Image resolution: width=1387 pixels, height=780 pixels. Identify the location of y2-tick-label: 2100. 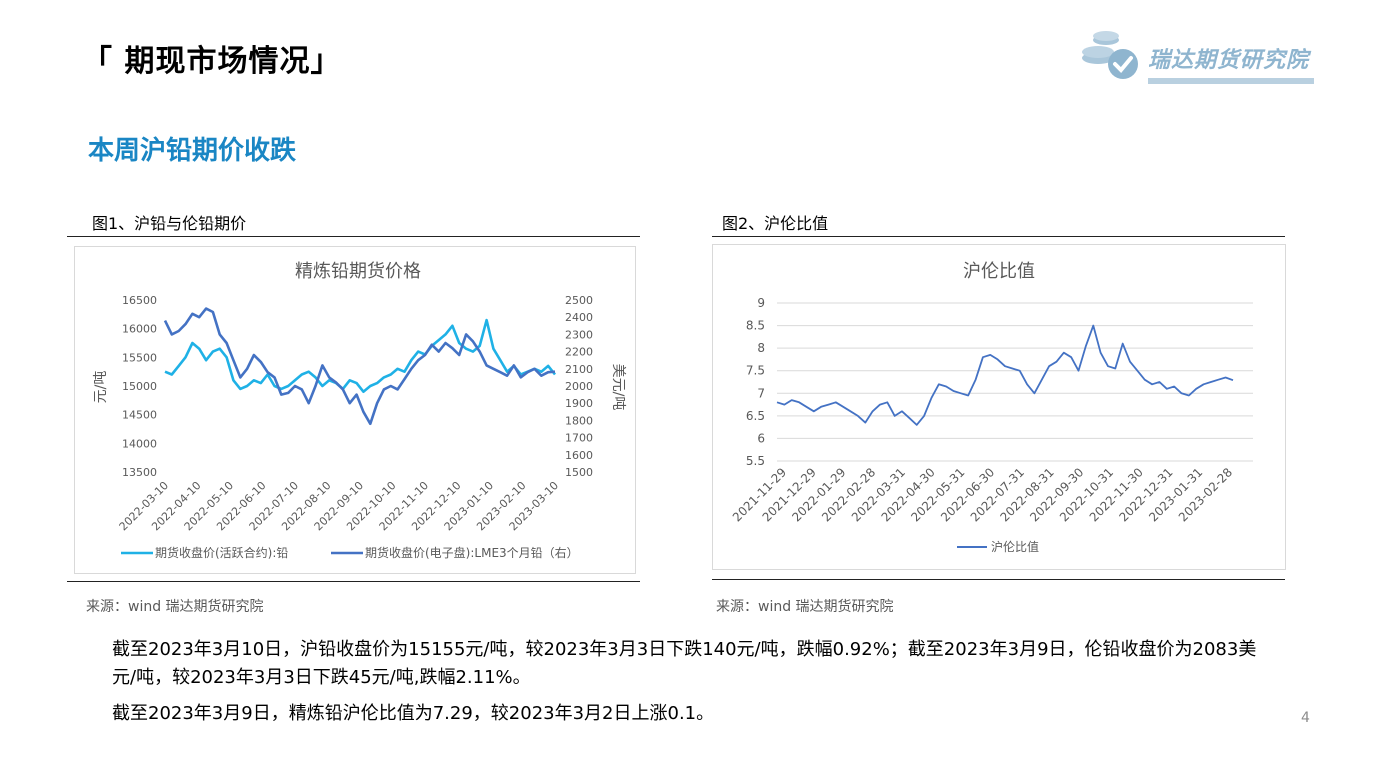
(579, 369).